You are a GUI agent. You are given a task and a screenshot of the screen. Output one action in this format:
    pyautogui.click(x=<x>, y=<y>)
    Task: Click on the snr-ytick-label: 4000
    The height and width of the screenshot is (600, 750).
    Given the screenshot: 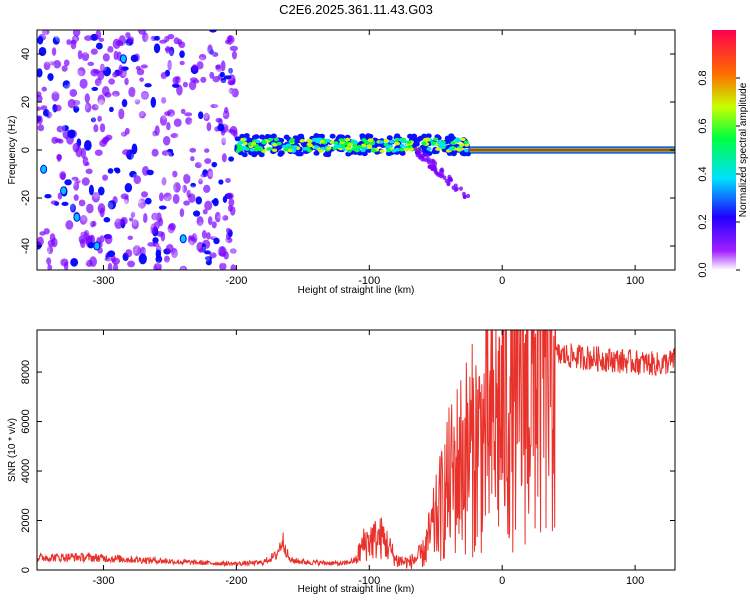 What is the action you would take?
    pyautogui.click(x=26, y=471)
    